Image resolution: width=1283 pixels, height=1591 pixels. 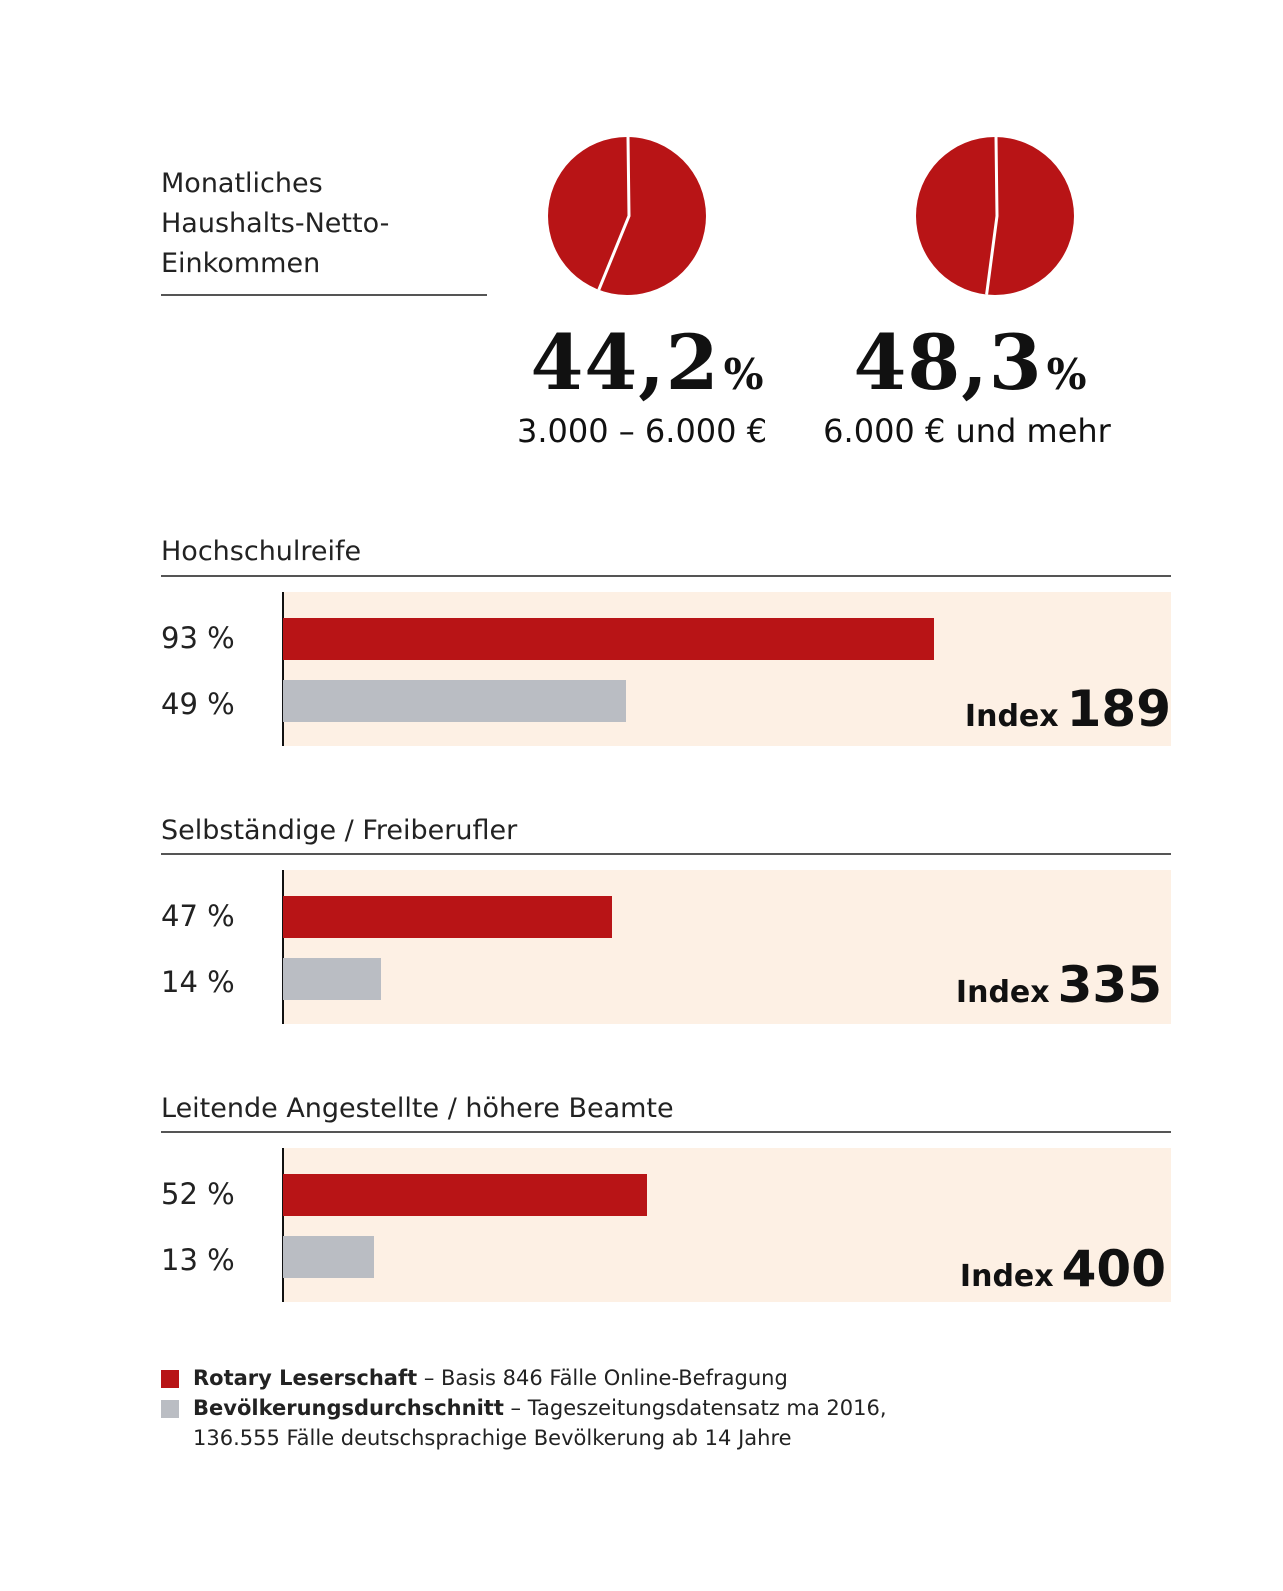 I want to click on pie-2-value: 48,3%, so click(x=970, y=362).